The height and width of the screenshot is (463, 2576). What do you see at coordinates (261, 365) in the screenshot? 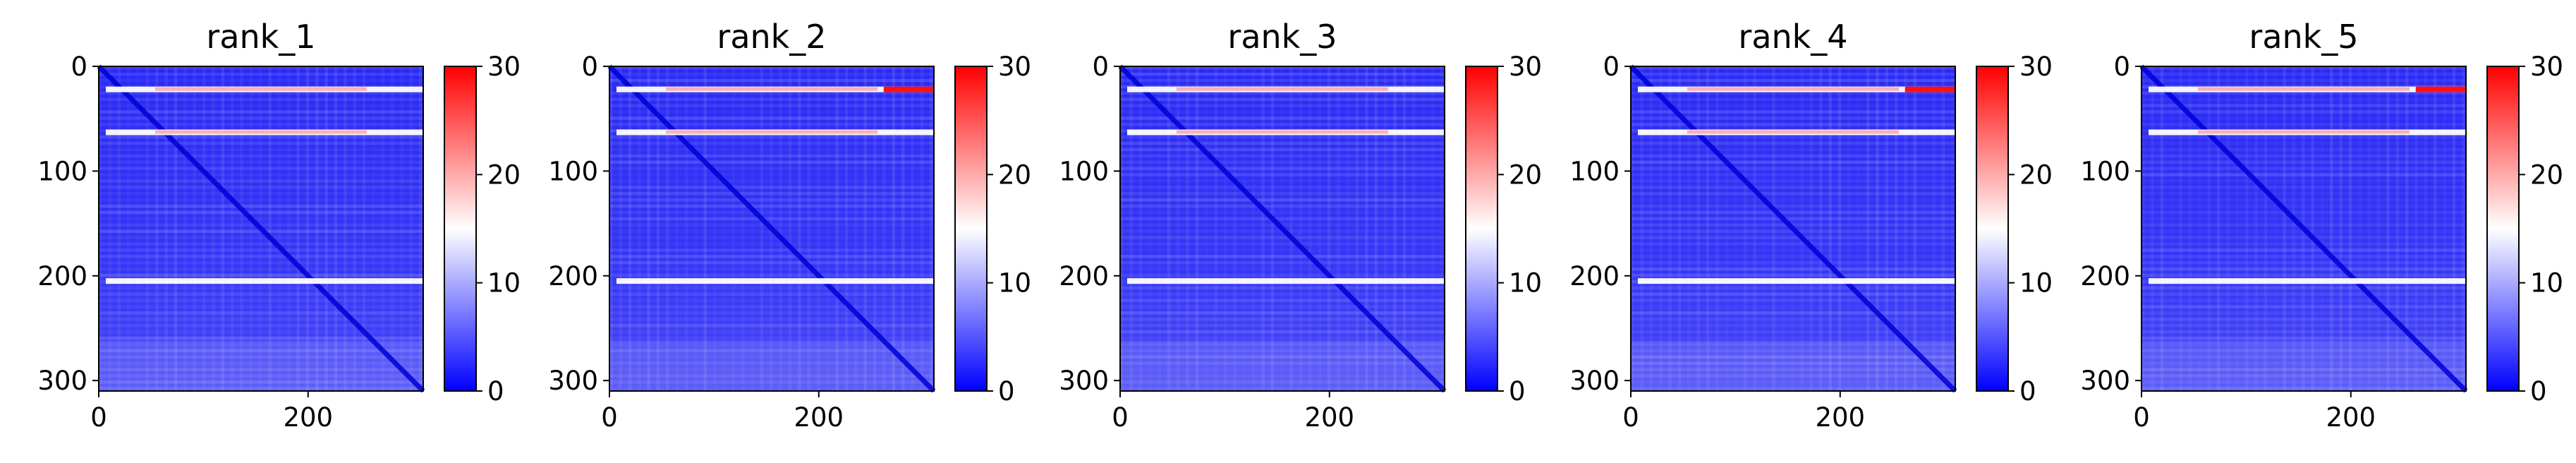
I see `heatmap-lower-block` at bounding box center [261, 365].